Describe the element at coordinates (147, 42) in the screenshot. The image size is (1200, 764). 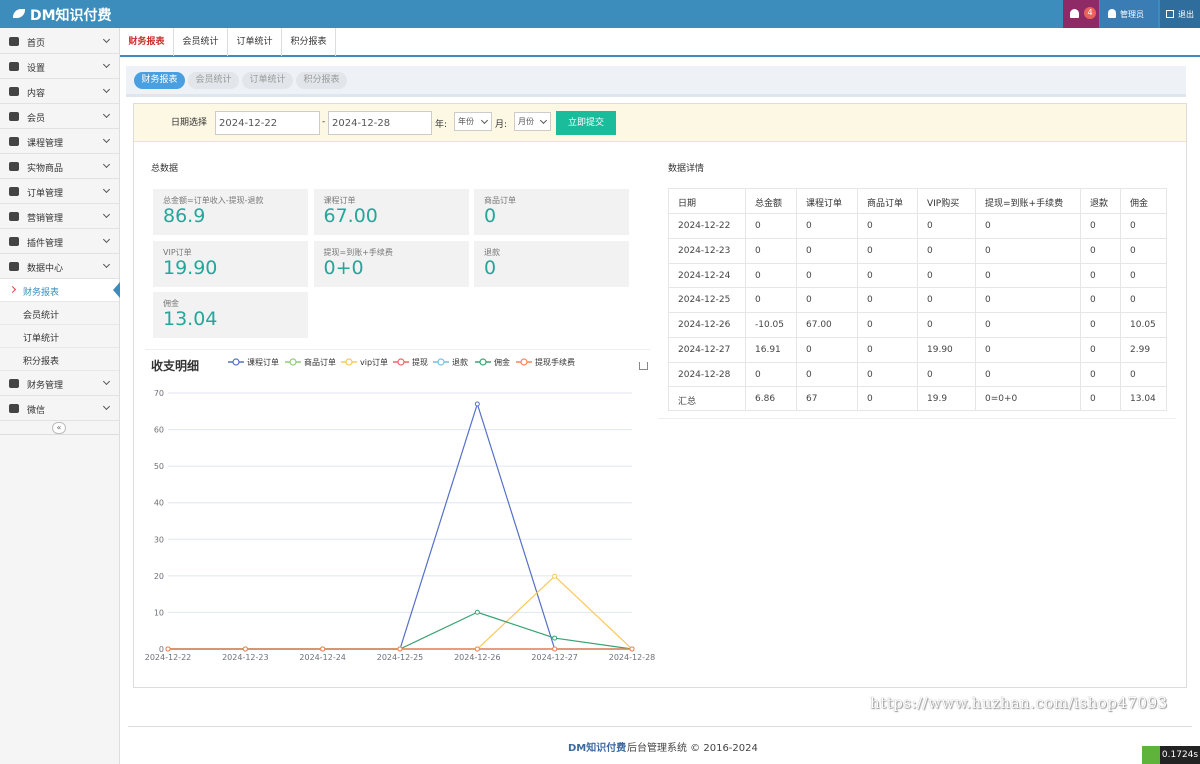
I see `tab: 财务报表` at that location.